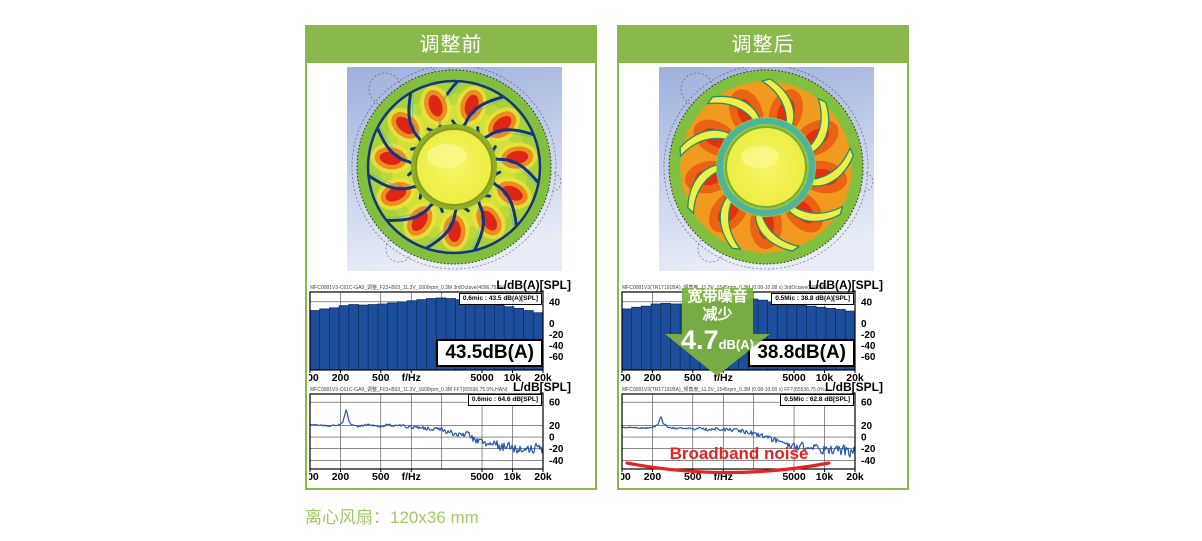  I want to click on broadband-underline-arc, so click(728, 468).